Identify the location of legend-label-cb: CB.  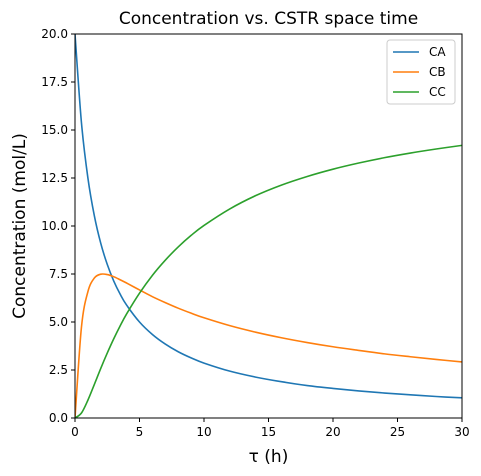
(437, 72).